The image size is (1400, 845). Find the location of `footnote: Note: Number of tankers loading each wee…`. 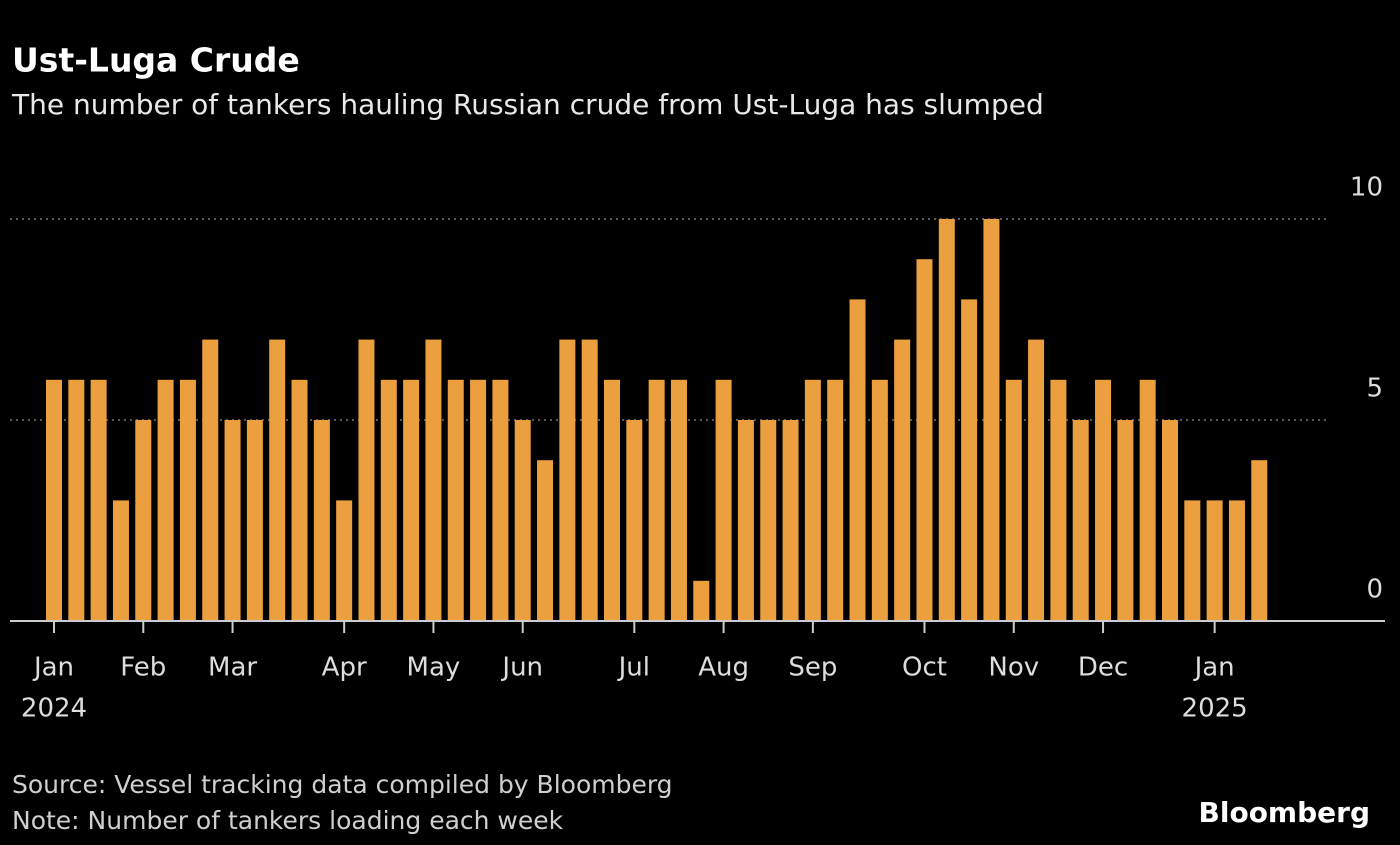

footnote: Note: Number of tankers loading each wee… is located at coordinates (288, 820).